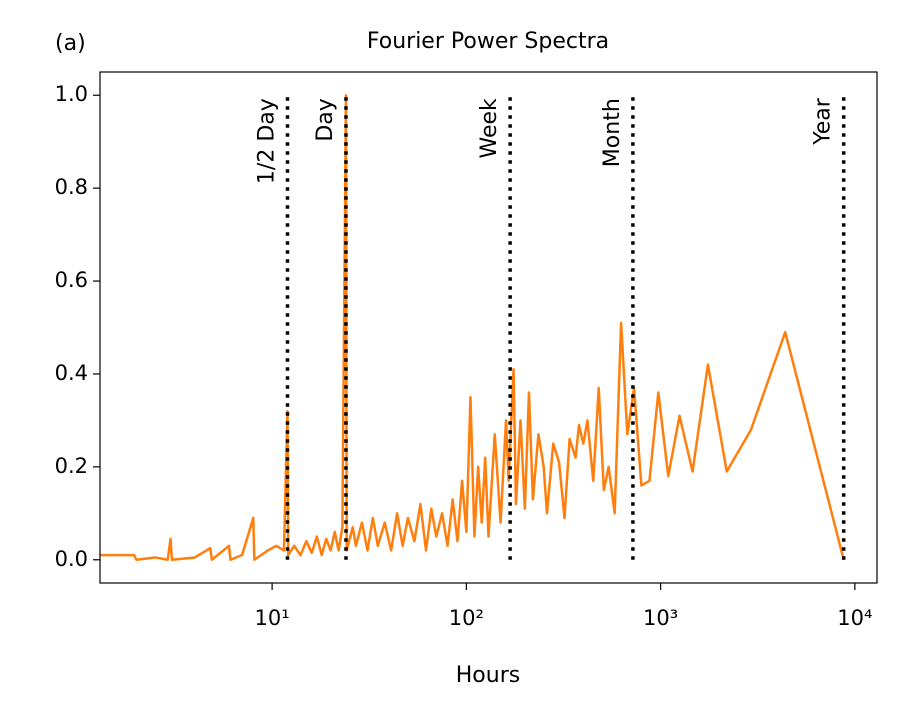  What do you see at coordinates (466, 618) in the screenshot?
I see `x-tick-label: 10²` at bounding box center [466, 618].